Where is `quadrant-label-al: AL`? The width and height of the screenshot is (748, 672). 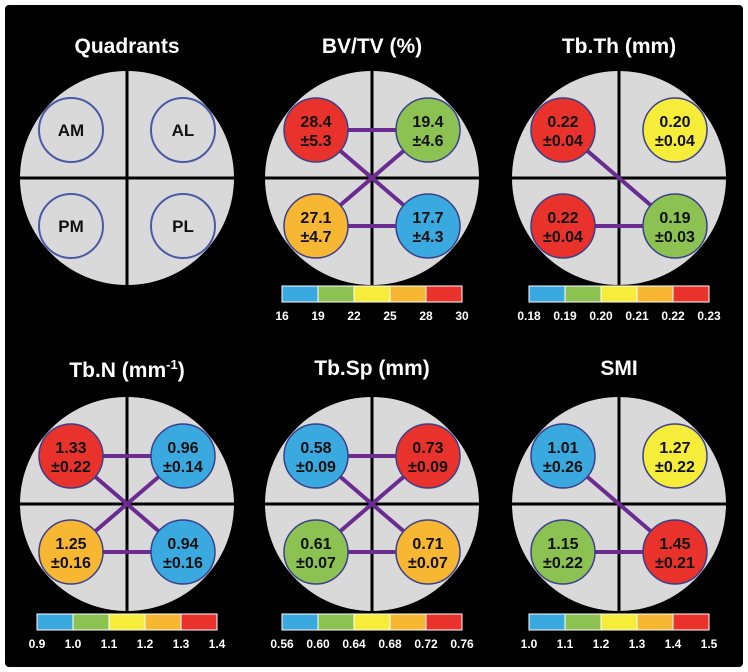 quadrant-label-al: AL is located at coordinates (183, 130).